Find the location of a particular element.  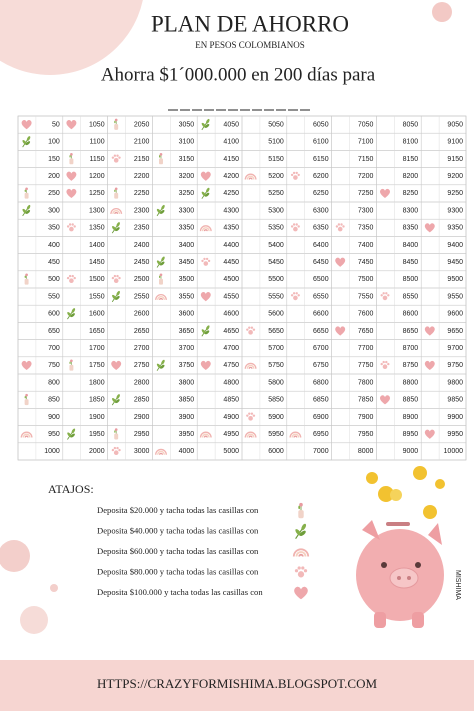

grid-number: 8550 is located at coordinates (411, 296).